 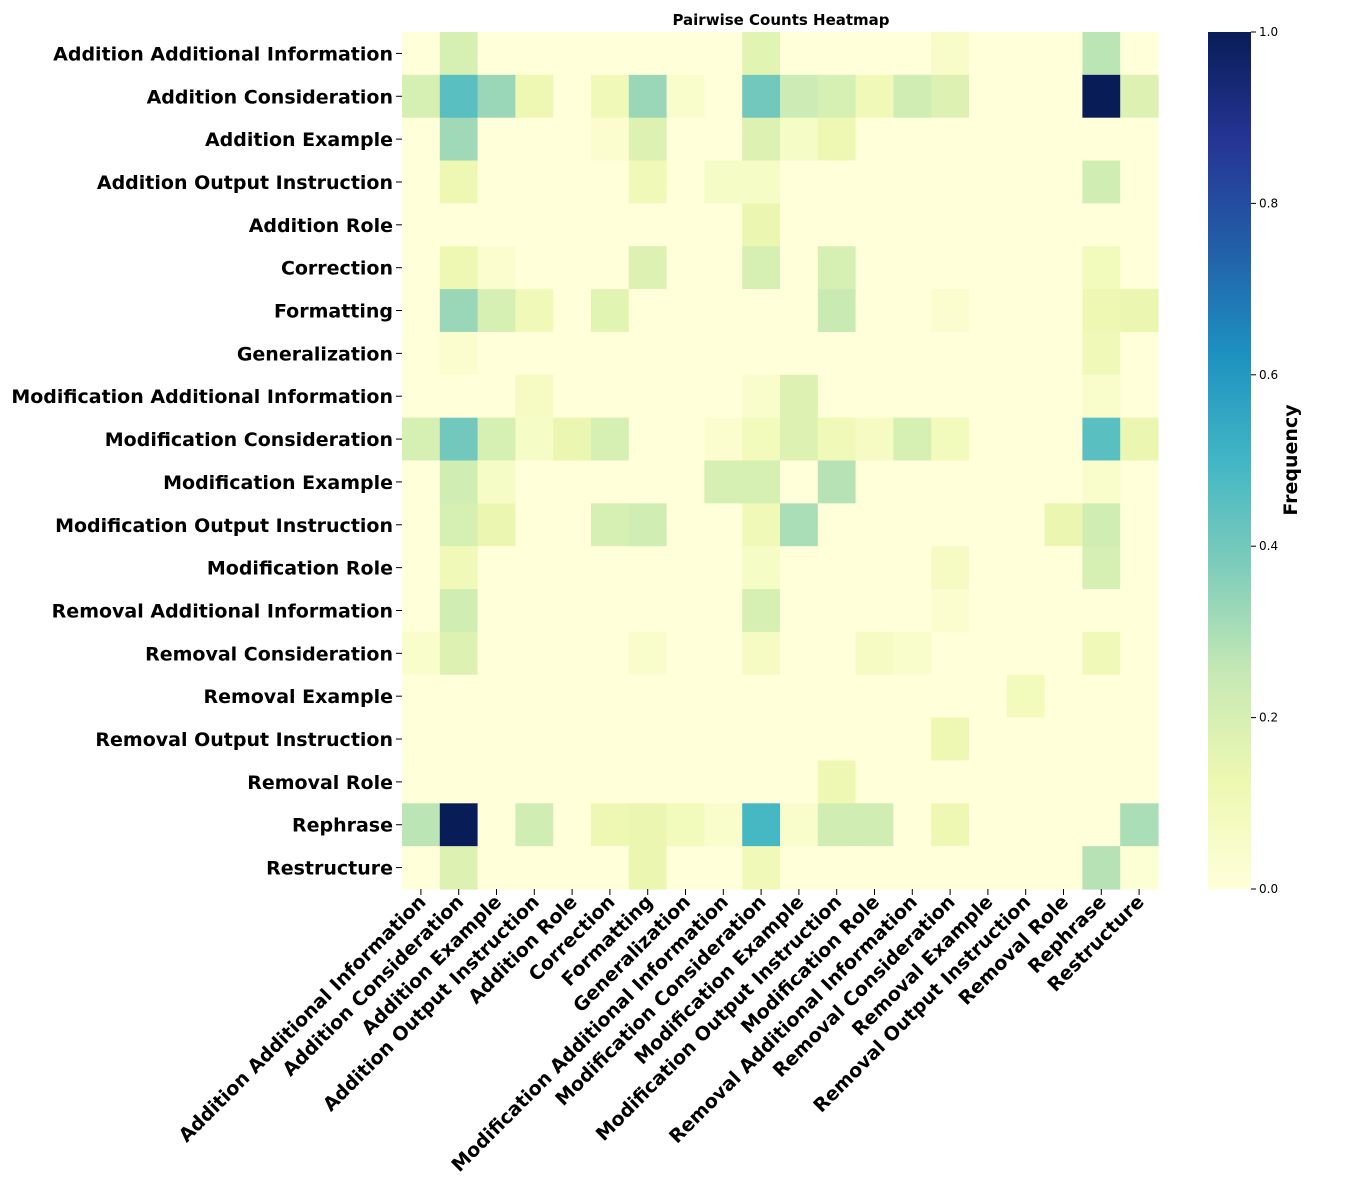 I want to click on row-label: Generalization, so click(x=315, y=354).